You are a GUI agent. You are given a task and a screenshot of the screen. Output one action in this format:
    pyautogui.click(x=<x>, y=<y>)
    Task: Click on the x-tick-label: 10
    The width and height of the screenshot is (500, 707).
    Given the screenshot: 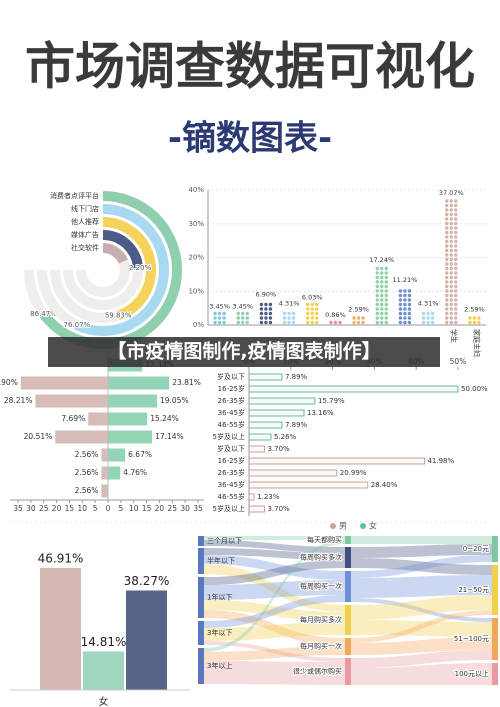 What is the action you would take?
    pyautogui.click(x=83, y=508)
    